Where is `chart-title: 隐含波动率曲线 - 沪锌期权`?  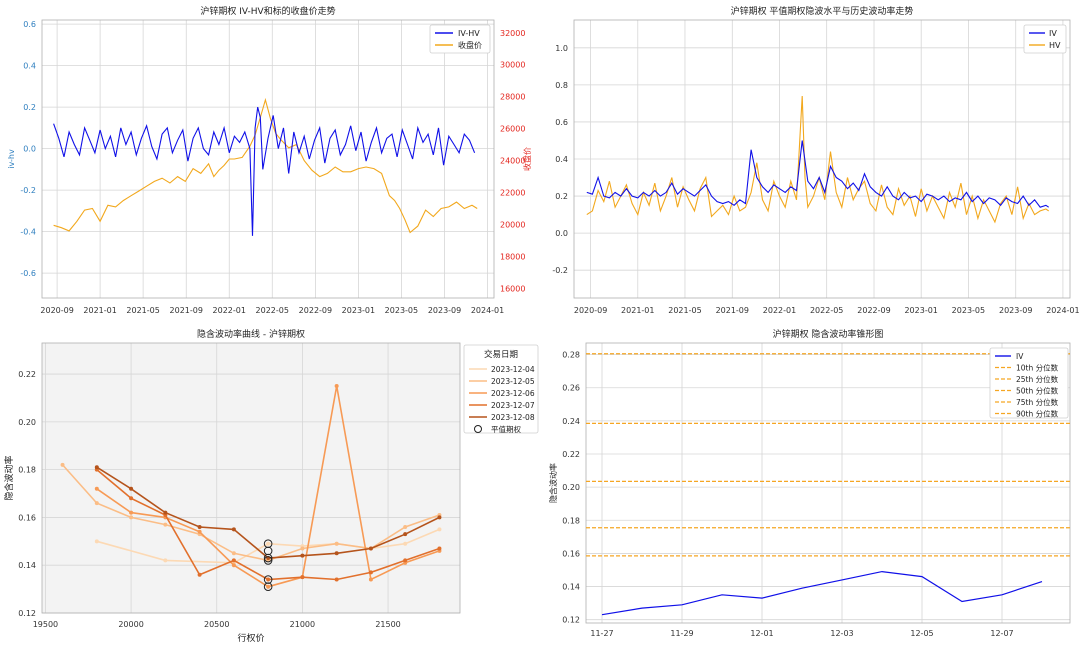 chart-title: 隐含波动率曲线 - 沪锌期权 is located at coordinates (251, 334).